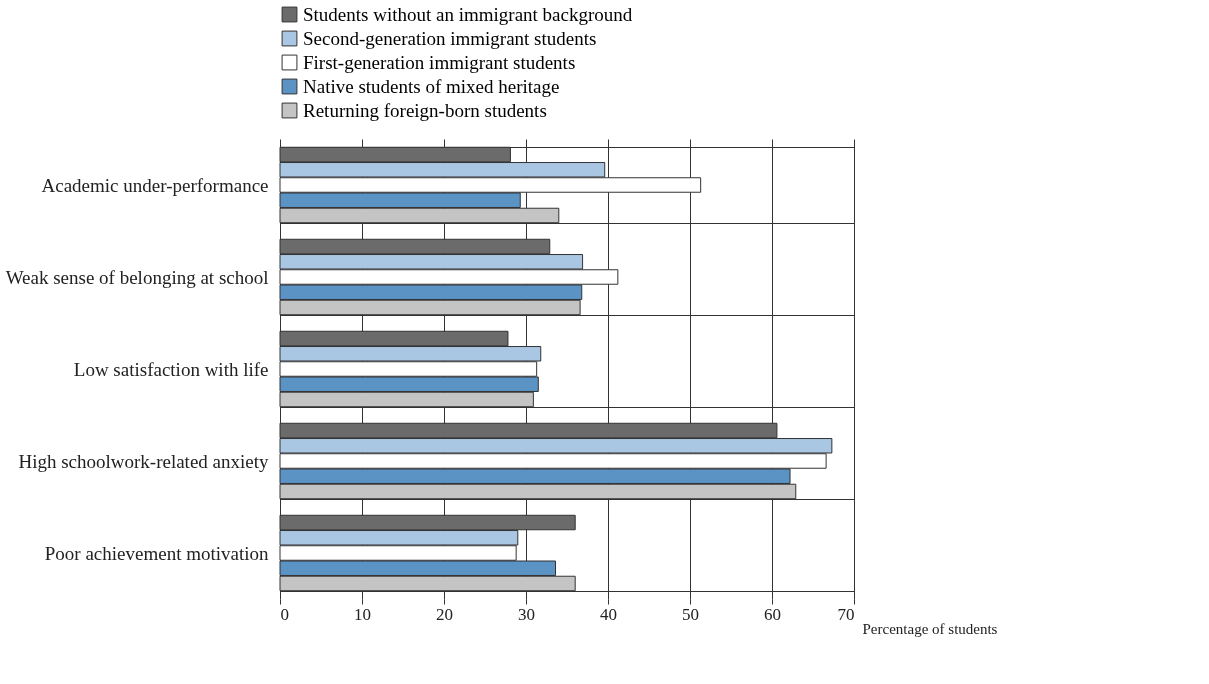  What do you see at coordinates (171, 369) in the screenshot?
I see `y-tick-label: Low satisfaction with life` at bounding box center [171, 369].